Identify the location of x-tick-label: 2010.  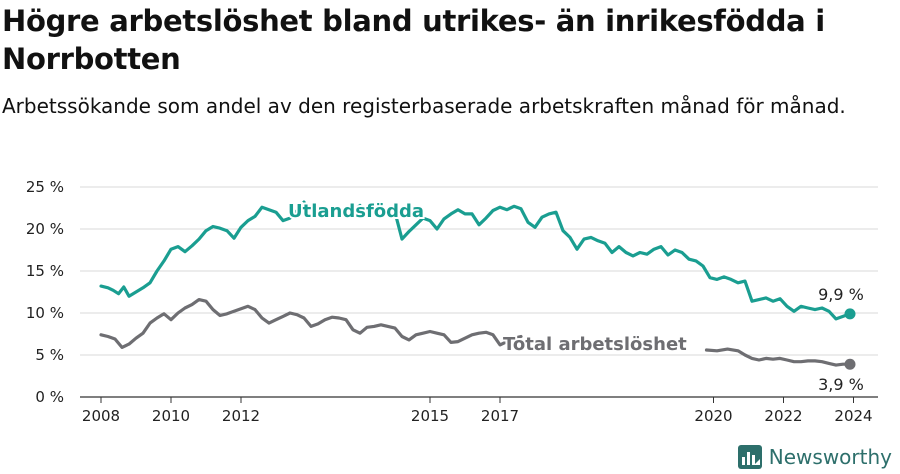
(171, 416).